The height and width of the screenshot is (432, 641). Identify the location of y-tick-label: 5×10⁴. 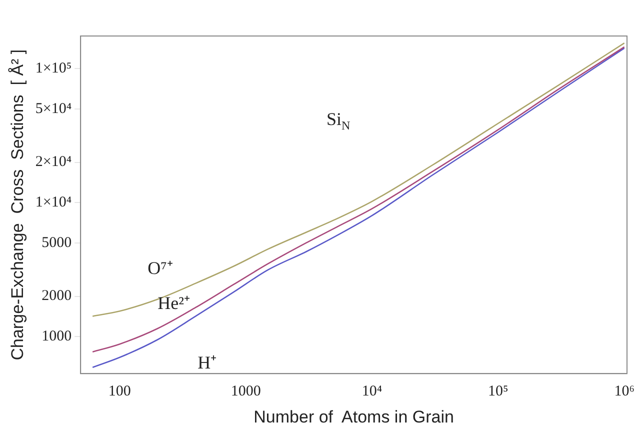
(53, 108).